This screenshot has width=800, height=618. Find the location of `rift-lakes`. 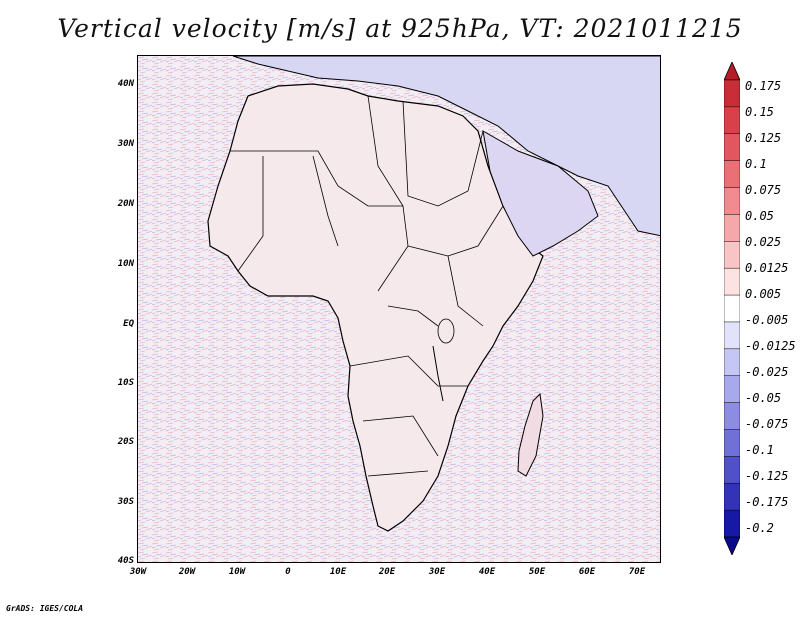

rift-lakes is located at coordinates (438, 373).